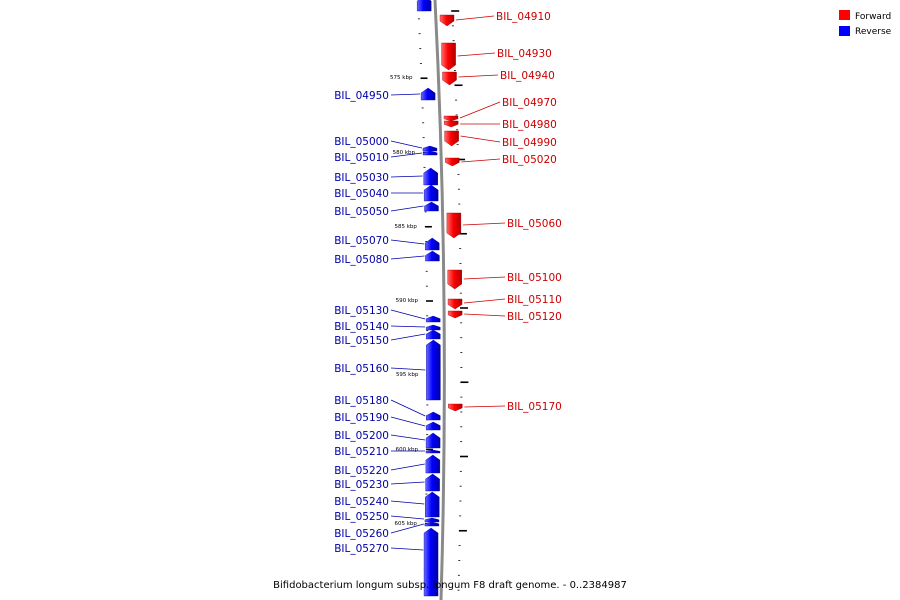 The image size is (900, 600). Describe the element at coordinates (361, 327) in the screenshot. I see `reverse-gene-label: BIL_05140` at that location.